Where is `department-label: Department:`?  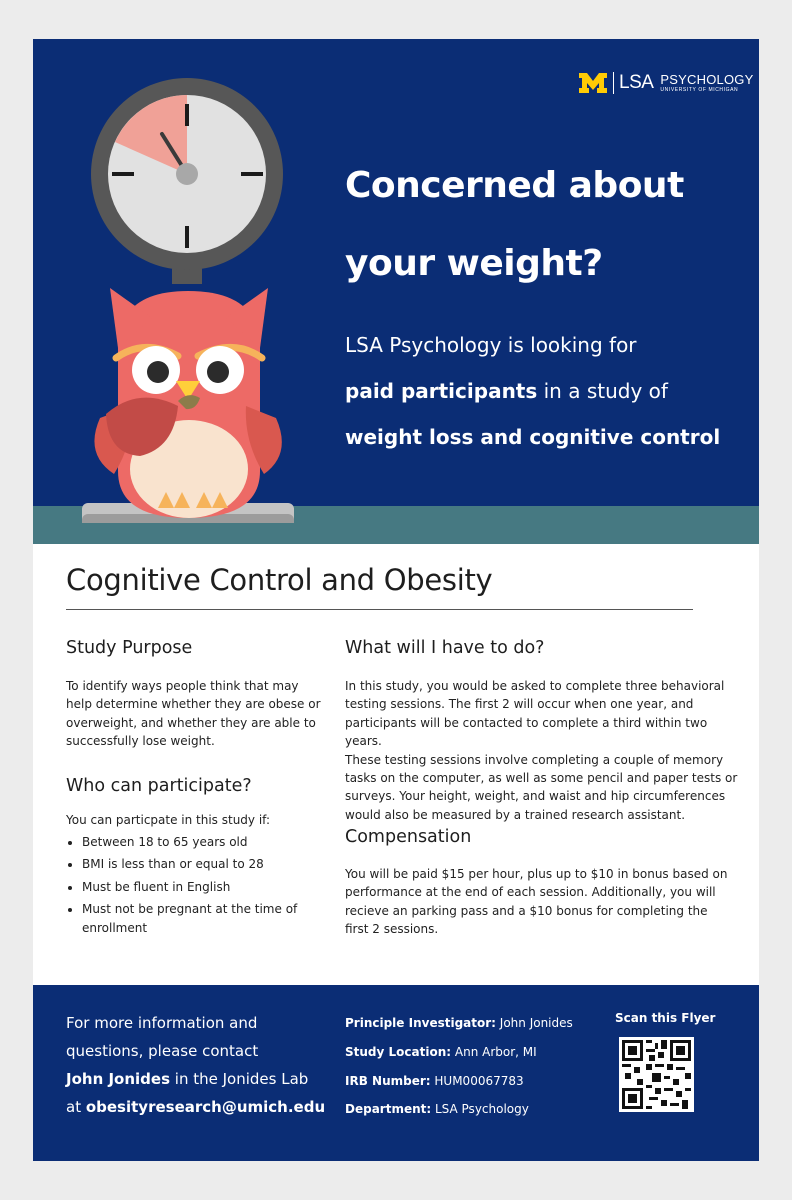 department-label: Department: is located at coordinates (388, 1109).